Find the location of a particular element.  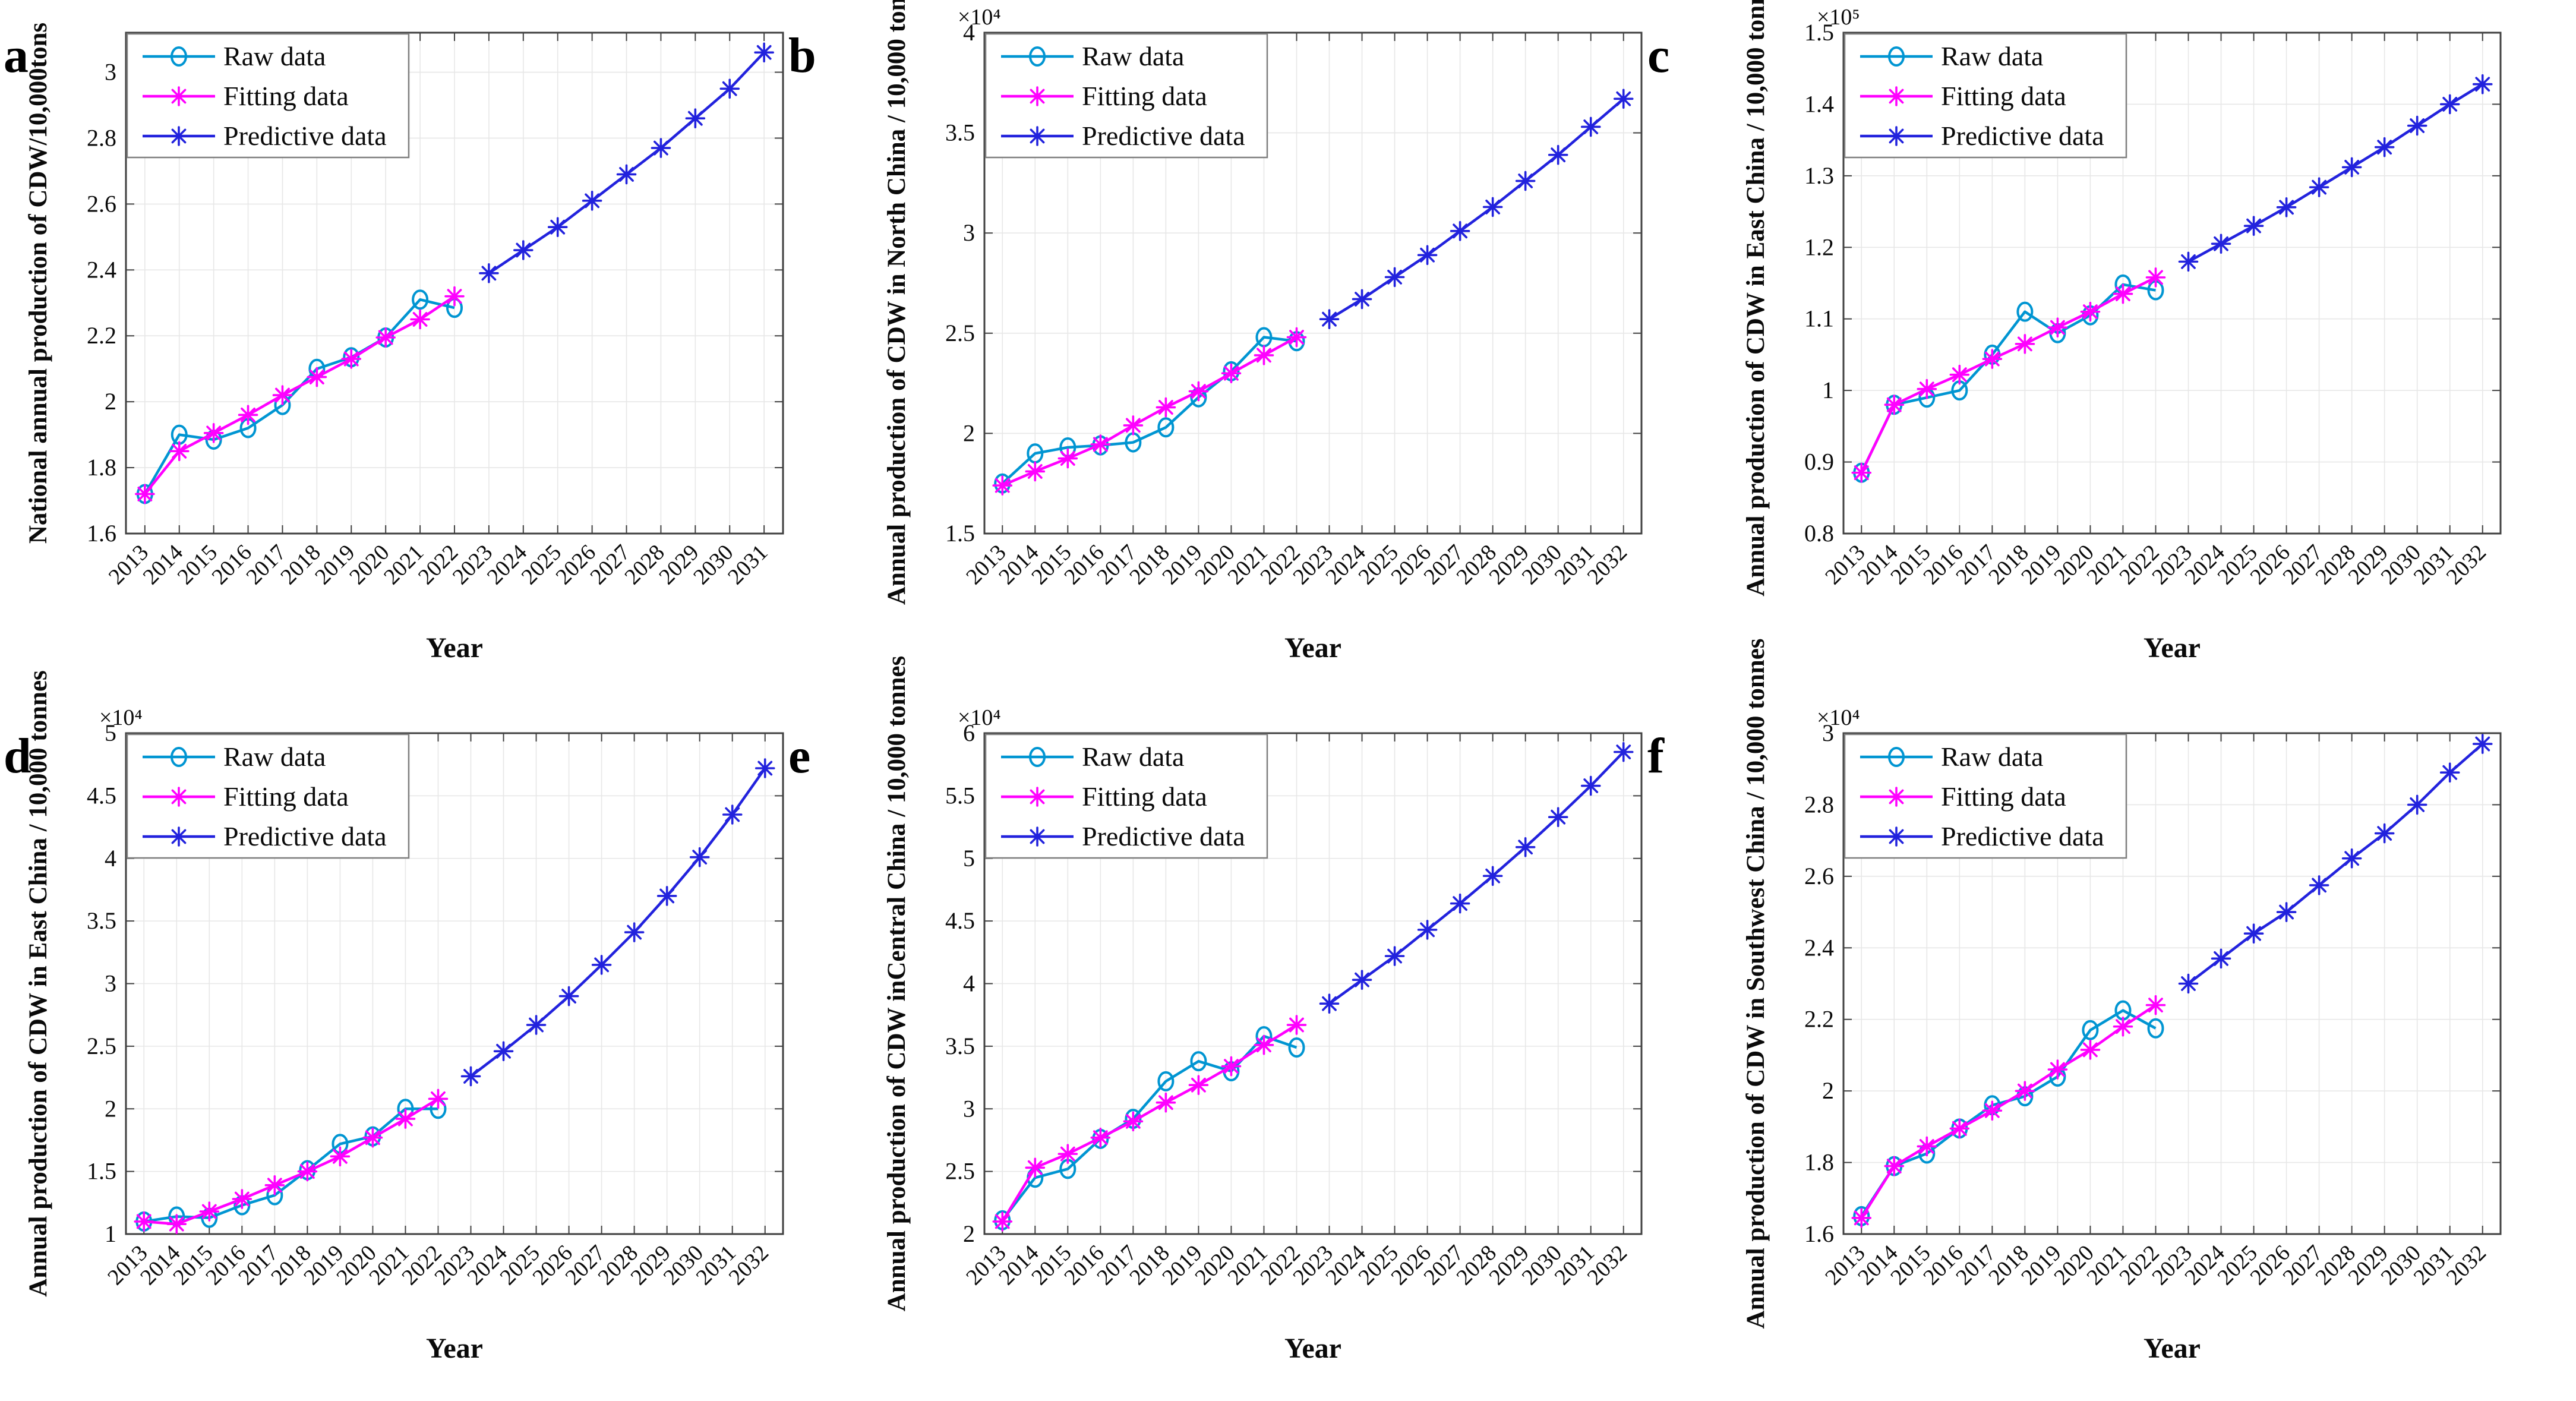

y-tick-label: 0.9 is located at coordinates (1819, 462).